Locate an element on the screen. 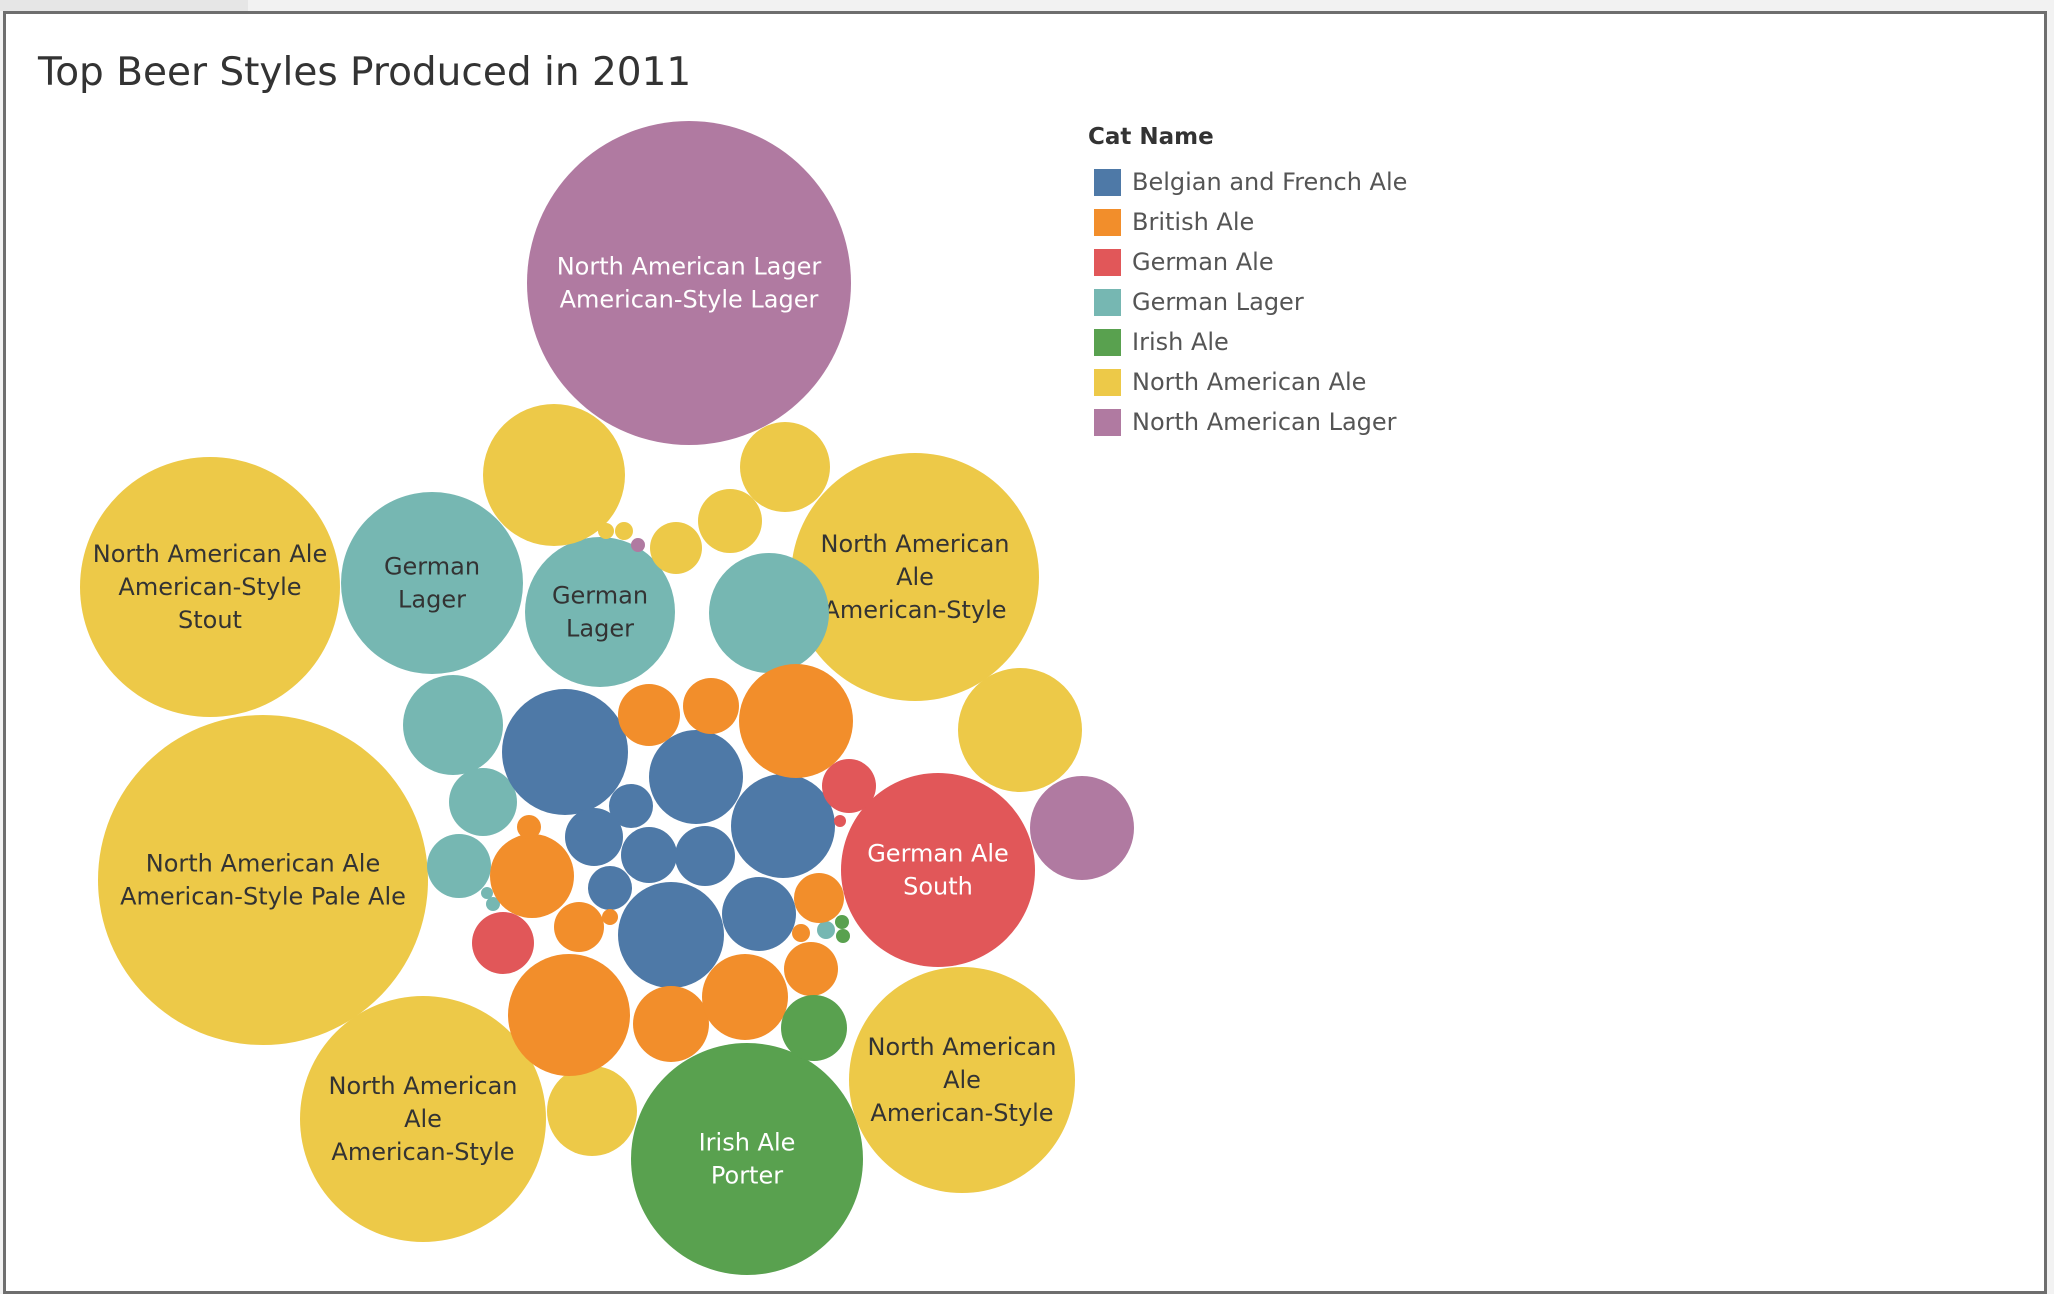 This screenshot has height=1294, width=2054. legend-item: Belgian and French Ale is located at coordinates (1247, 182).